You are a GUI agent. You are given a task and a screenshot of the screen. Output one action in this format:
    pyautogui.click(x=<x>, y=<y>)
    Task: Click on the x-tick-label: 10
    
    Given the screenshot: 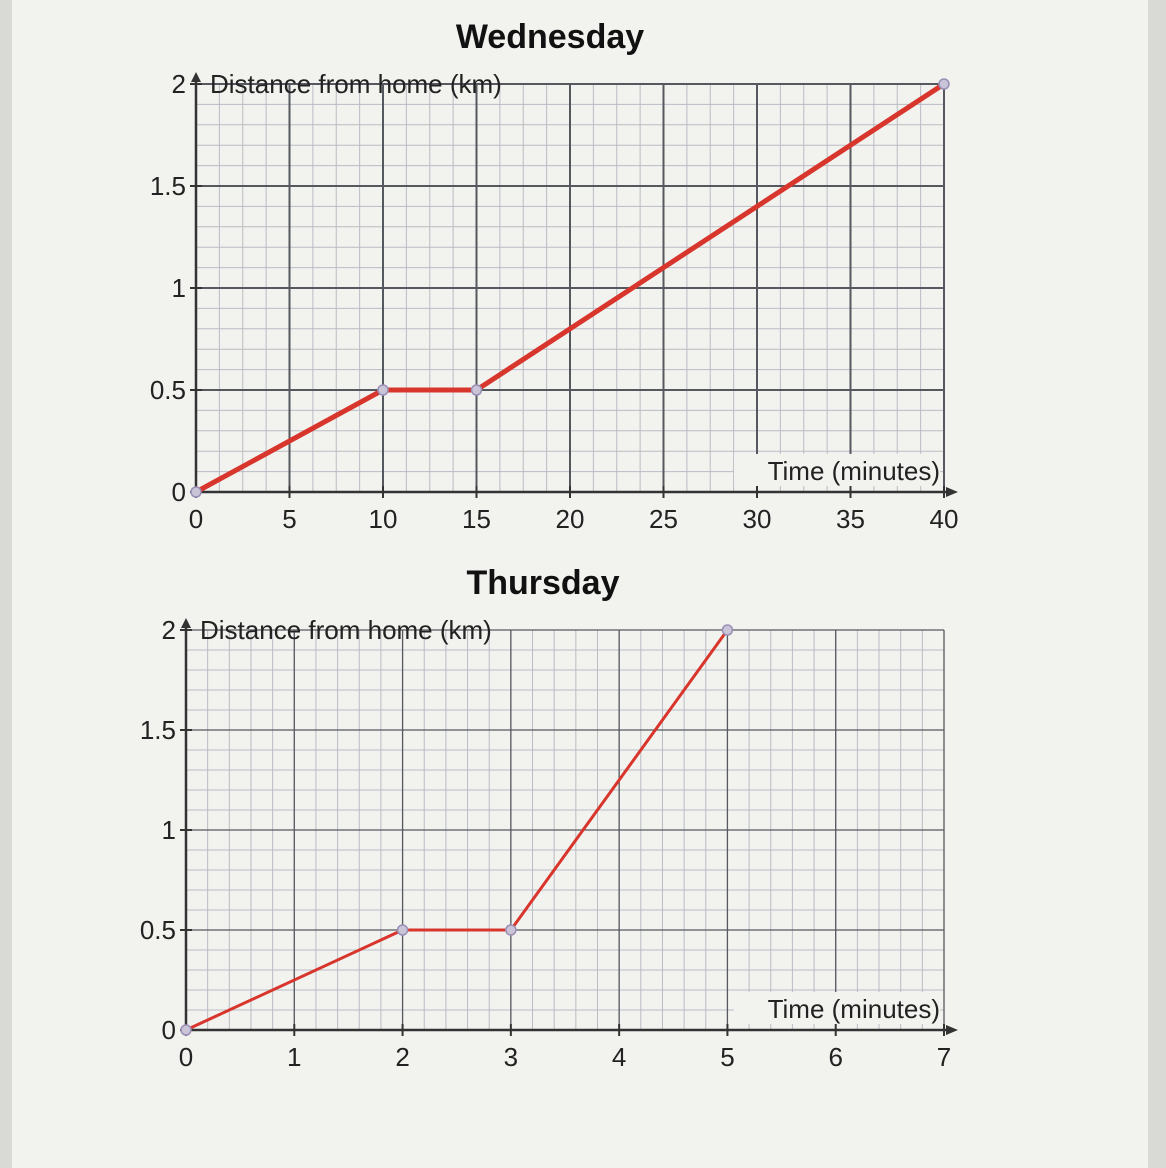 What is the action you would take?
    pyautogui.click(x=383, y=519)
    